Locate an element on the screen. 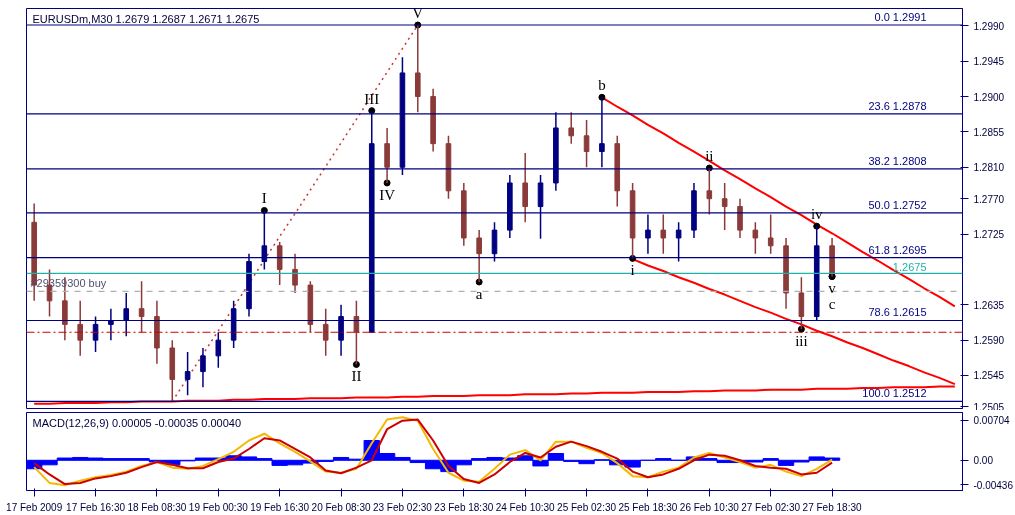  y-tick-label: 1.2505 is located at coordinates (989, 407).